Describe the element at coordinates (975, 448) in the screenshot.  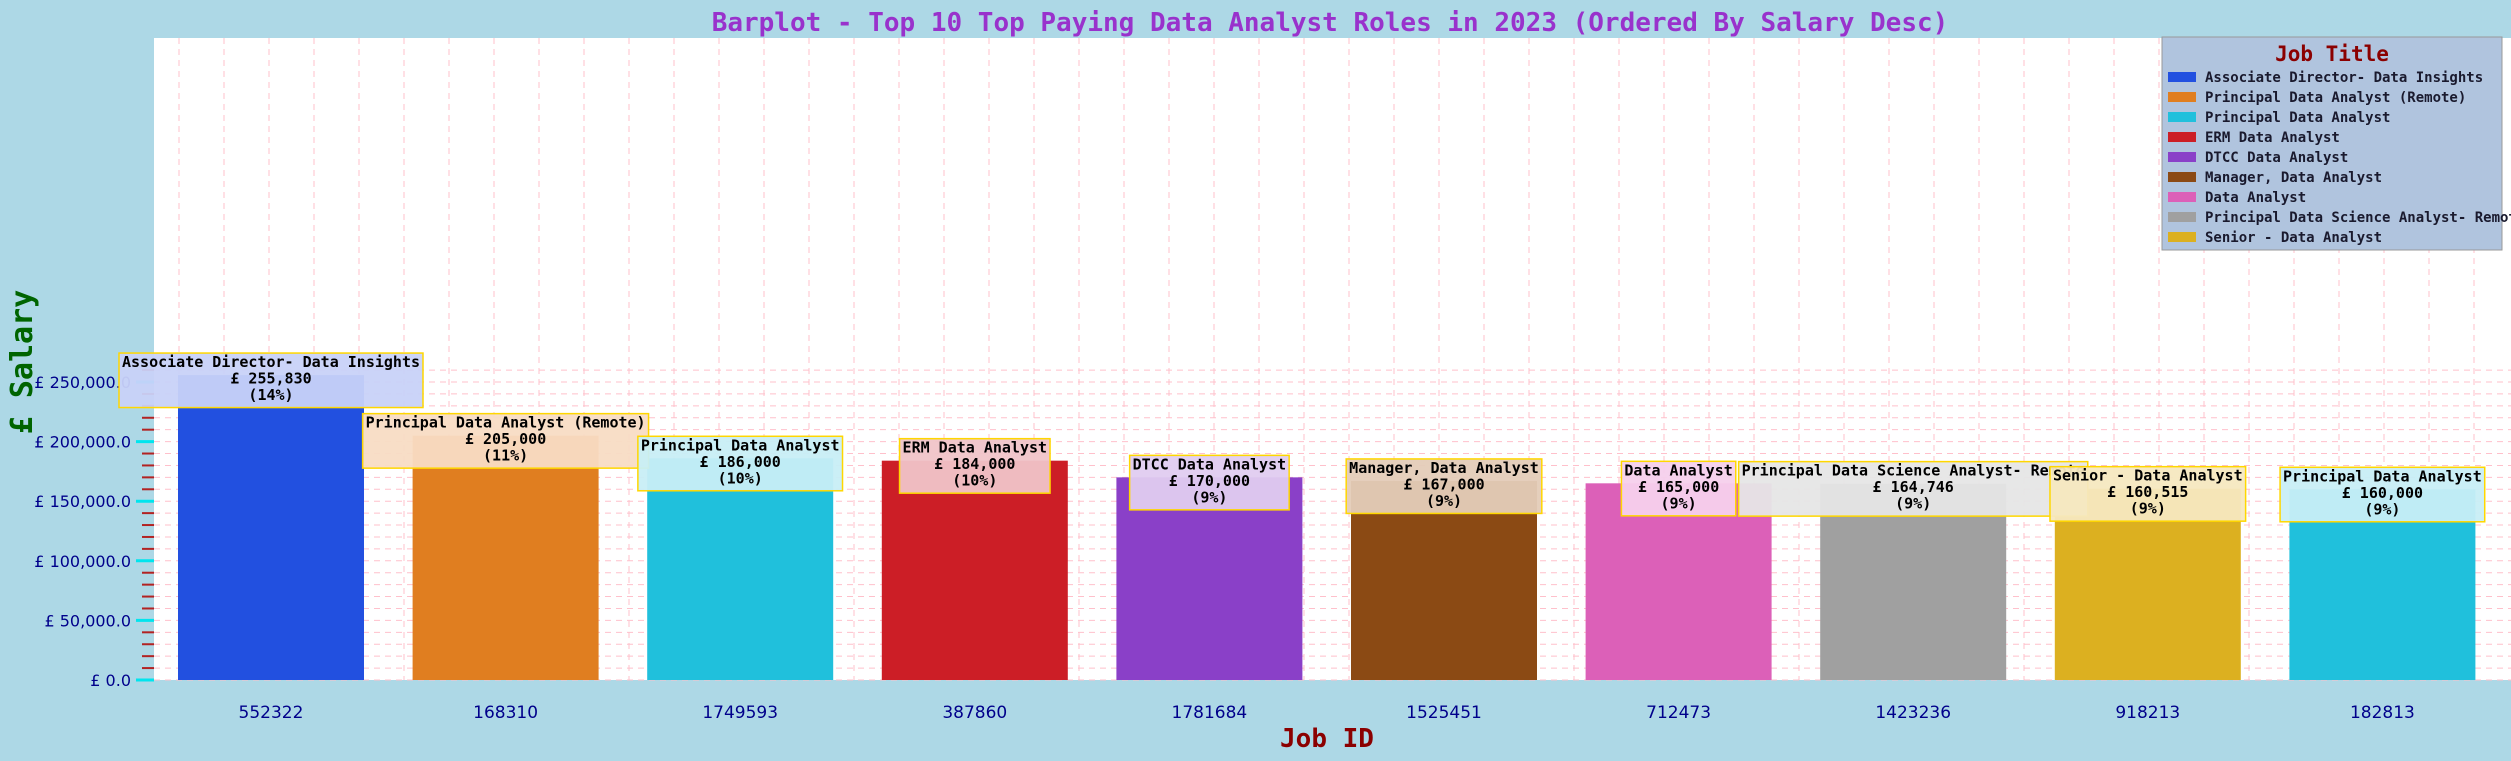
I see `data-label-title: ERM Data Analyst` at that location.